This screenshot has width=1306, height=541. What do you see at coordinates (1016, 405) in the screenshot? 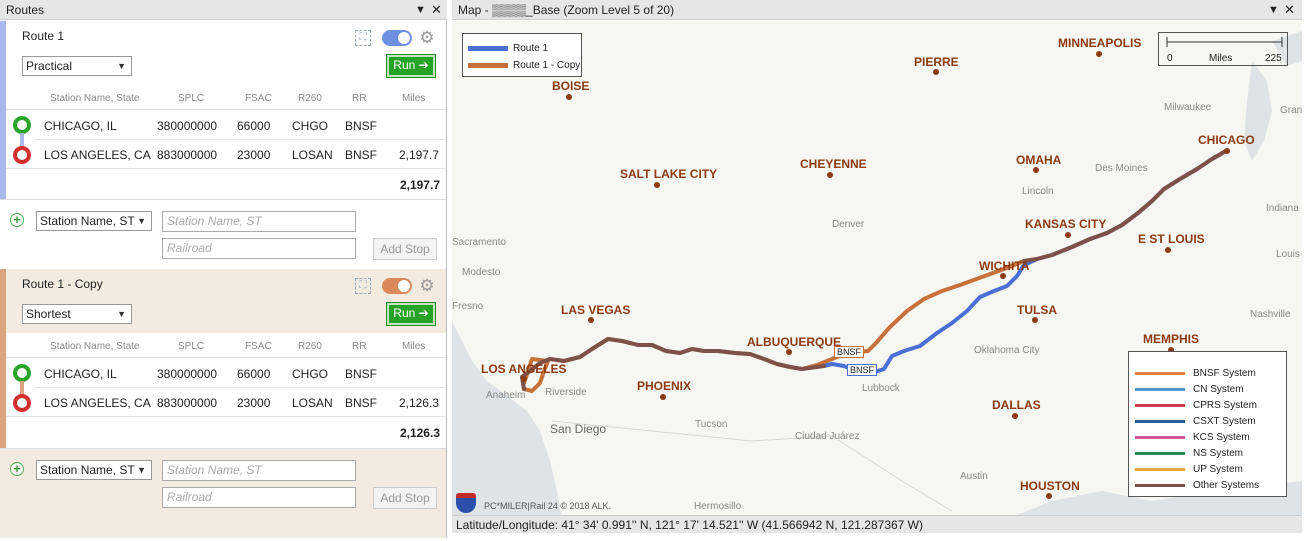
I see `city-dallas: DALLAS` at bounding box center [1016, 405].